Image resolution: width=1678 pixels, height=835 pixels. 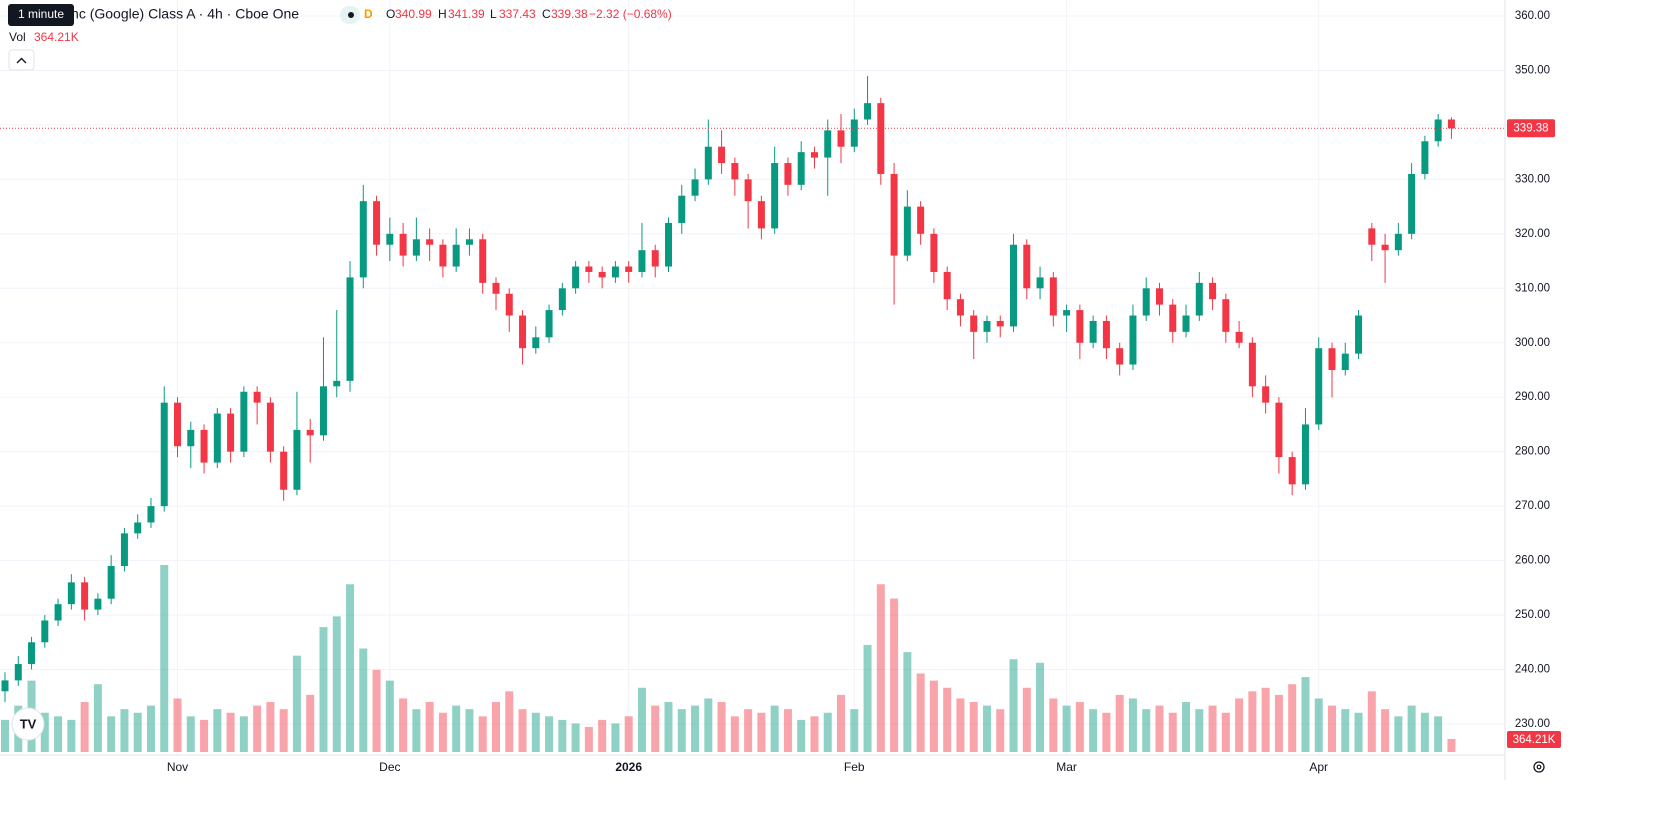 What do you see at coordinates (41, 15) in the screenshot?
I see `tooltip-box` at bounding box center [41, 15].